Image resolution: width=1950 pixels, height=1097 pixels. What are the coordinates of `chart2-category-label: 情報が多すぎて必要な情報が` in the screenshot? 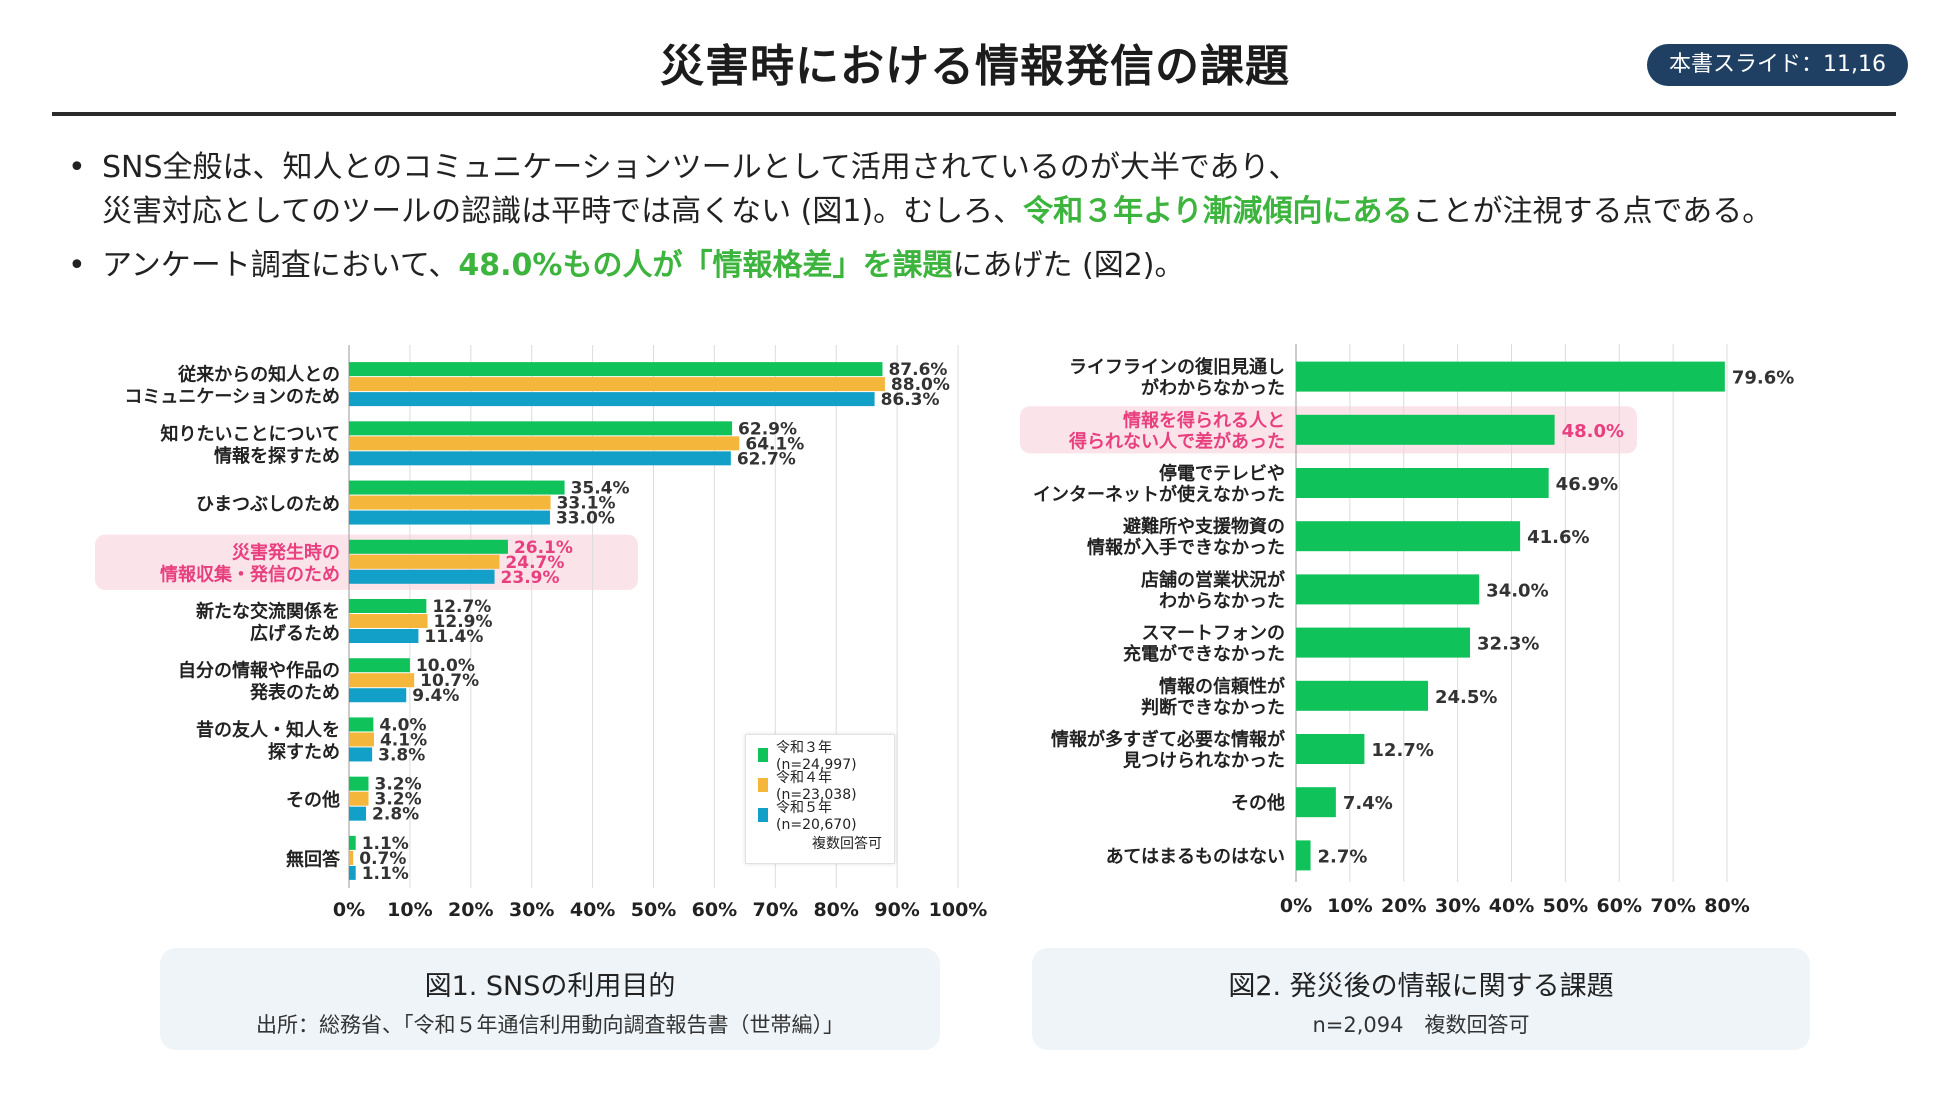 It's located at (1168, 740).